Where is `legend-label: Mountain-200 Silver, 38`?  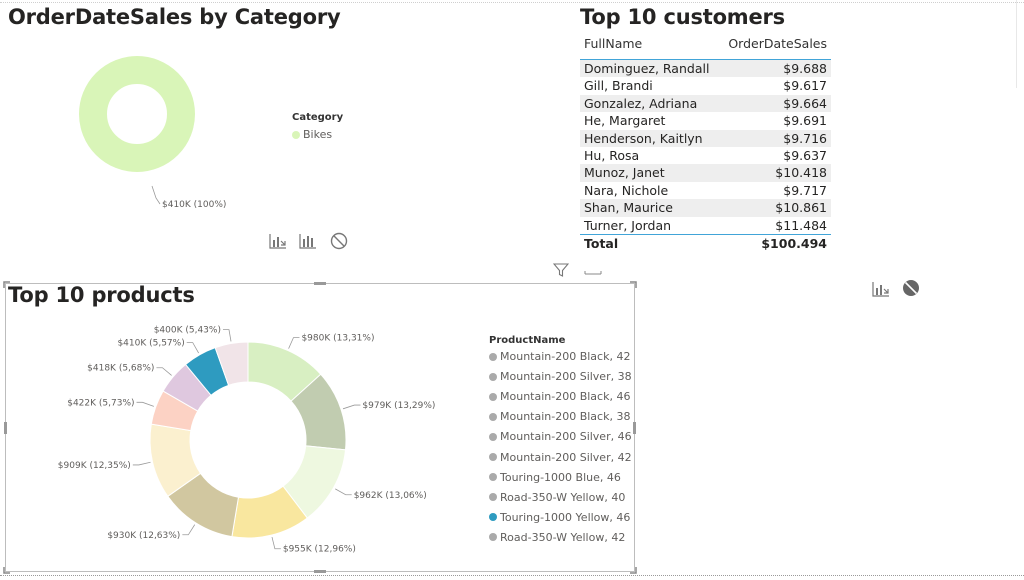 legend-label: Mountain-200 Silver, 38 is located at coordinates (566, 377).